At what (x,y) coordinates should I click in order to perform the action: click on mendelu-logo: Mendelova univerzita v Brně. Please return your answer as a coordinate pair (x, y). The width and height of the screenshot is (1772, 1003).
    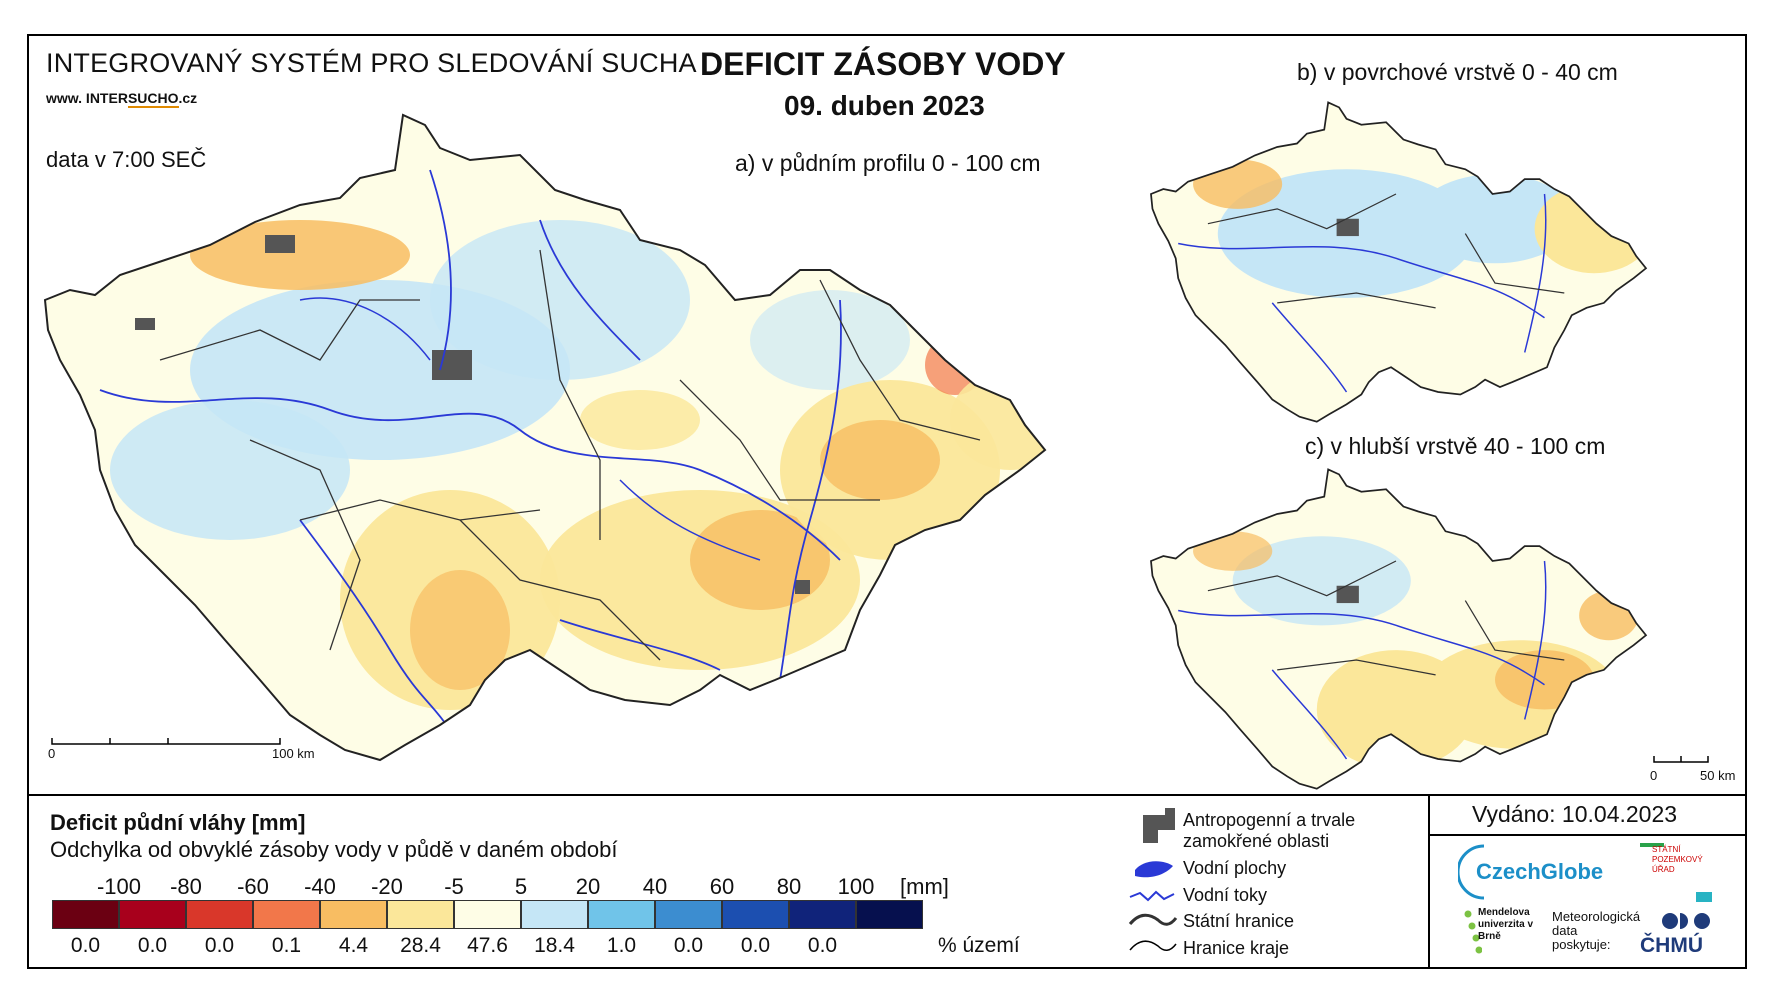
    Looking at the image, I should click on (1506, 924).